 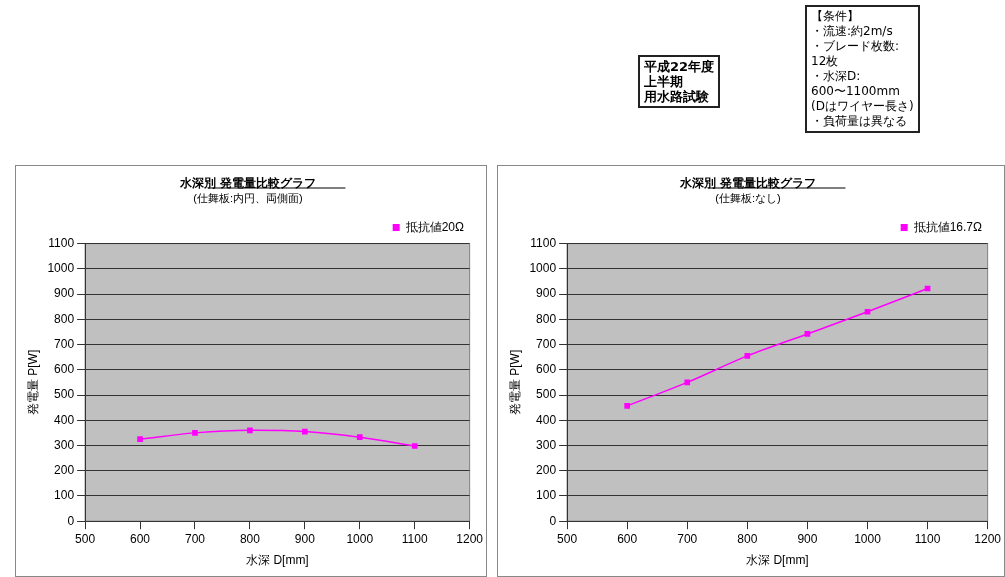 I want to click on text: 平成22年度, so click(x=679, y=66).